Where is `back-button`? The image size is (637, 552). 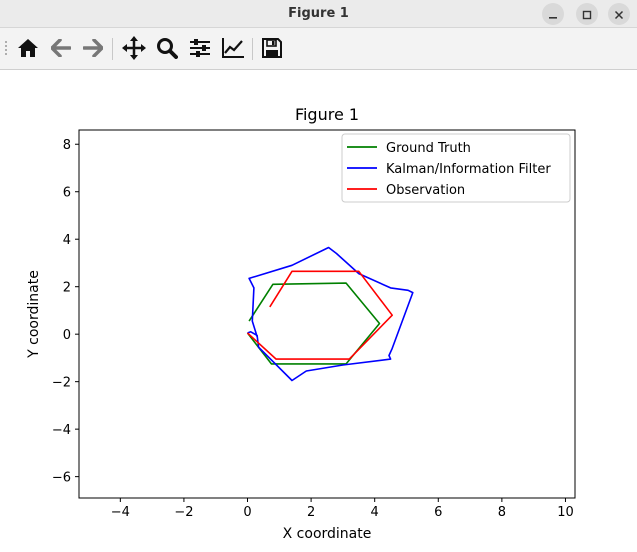 back-button is located at coordinates (61, 50).